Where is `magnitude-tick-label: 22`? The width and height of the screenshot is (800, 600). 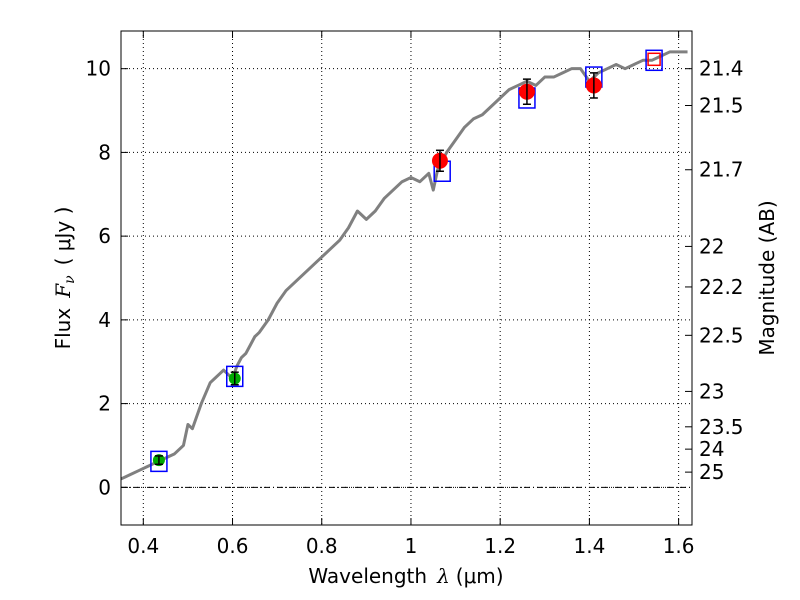
magnitude-tick-label: 22 is located at coordinates (711, 246).